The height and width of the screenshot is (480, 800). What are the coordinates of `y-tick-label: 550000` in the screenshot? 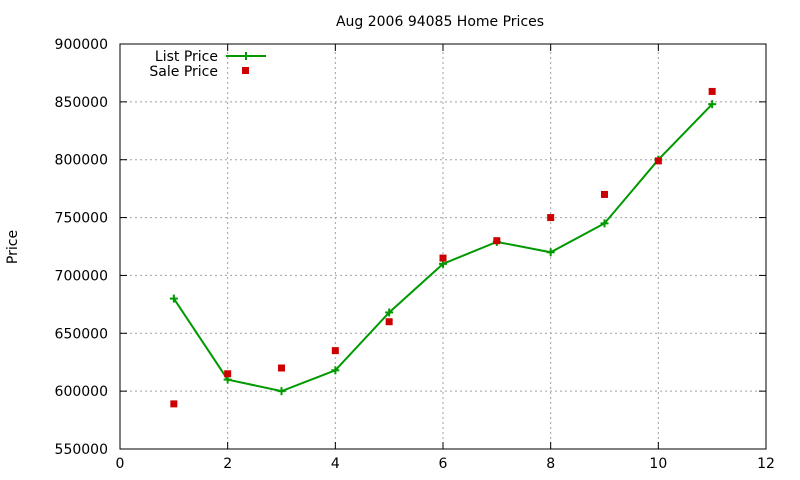 It's located at (81, 450).